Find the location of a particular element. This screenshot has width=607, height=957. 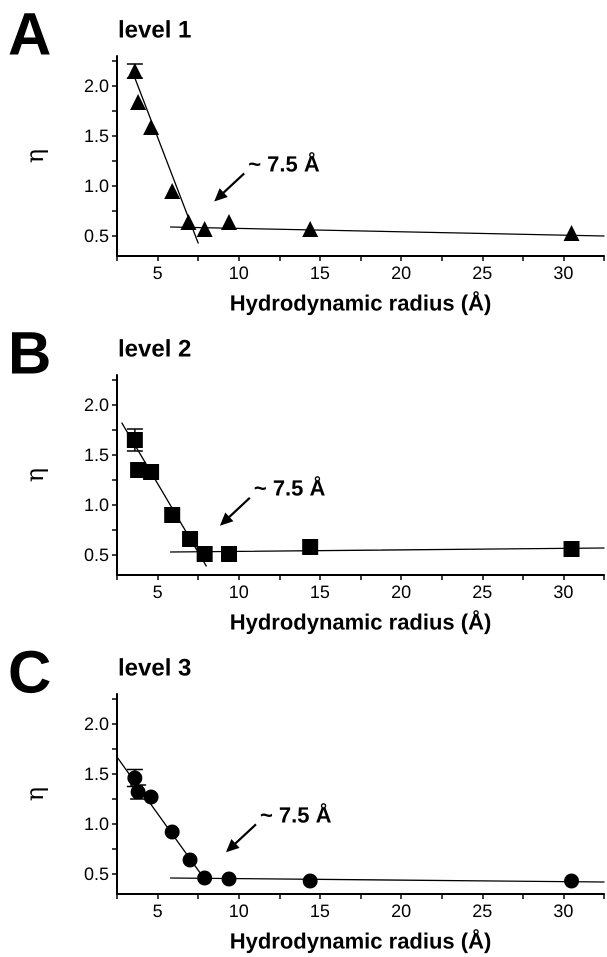

text: A is located at coordinates (30, 34).